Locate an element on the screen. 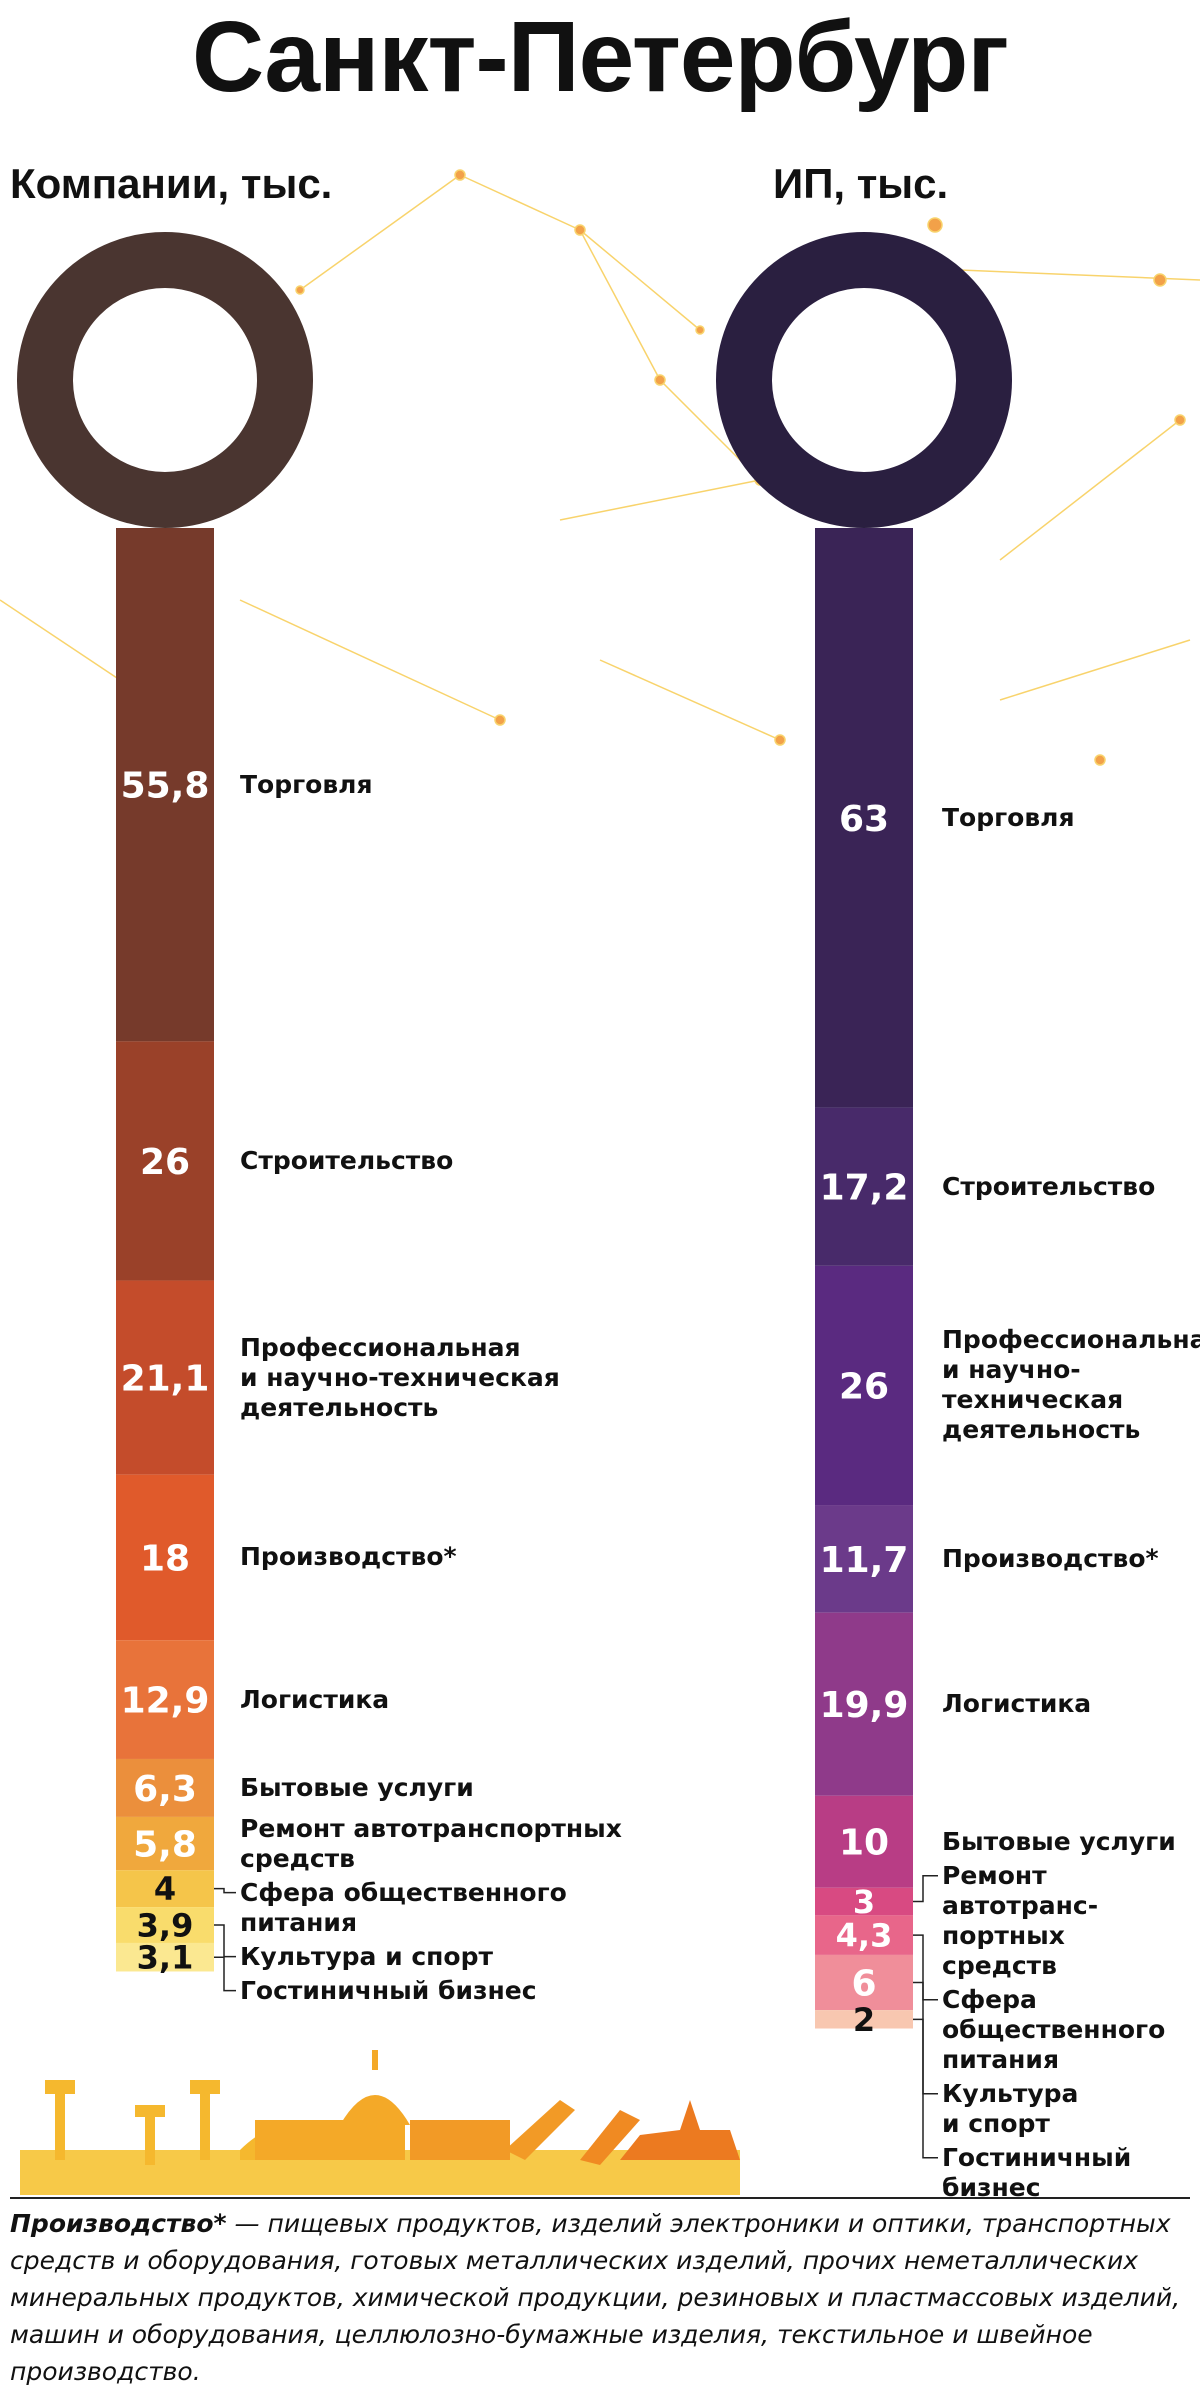  value-label: 10 is located at coordinates (864, 1843).